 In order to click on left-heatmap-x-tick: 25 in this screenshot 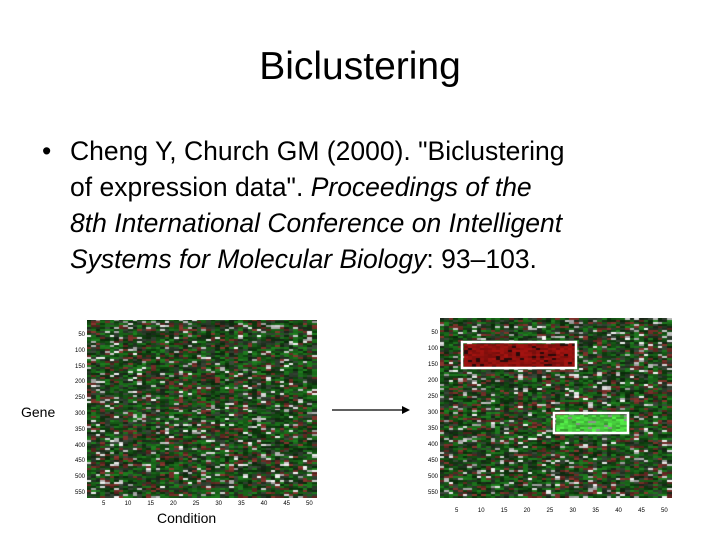, I will do `click(196, 504)`.